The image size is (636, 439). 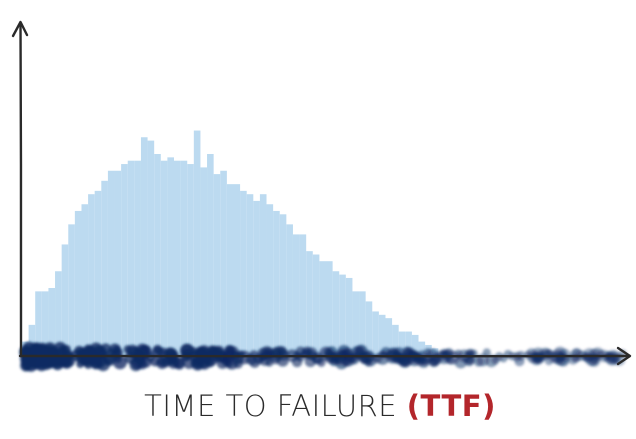 I want to click on y-axis, so click(x=21, y=190).